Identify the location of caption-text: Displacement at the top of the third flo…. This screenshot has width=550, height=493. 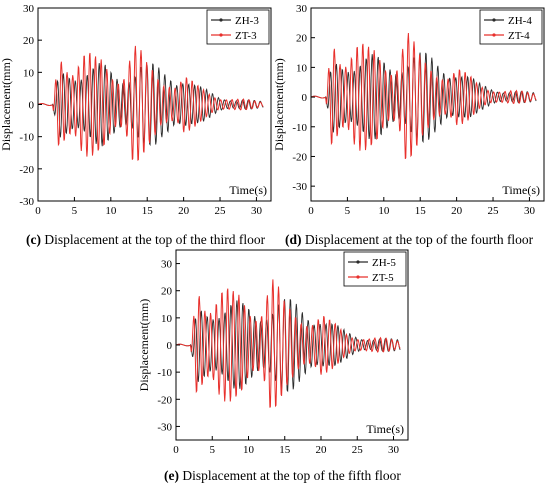
(153, 239).